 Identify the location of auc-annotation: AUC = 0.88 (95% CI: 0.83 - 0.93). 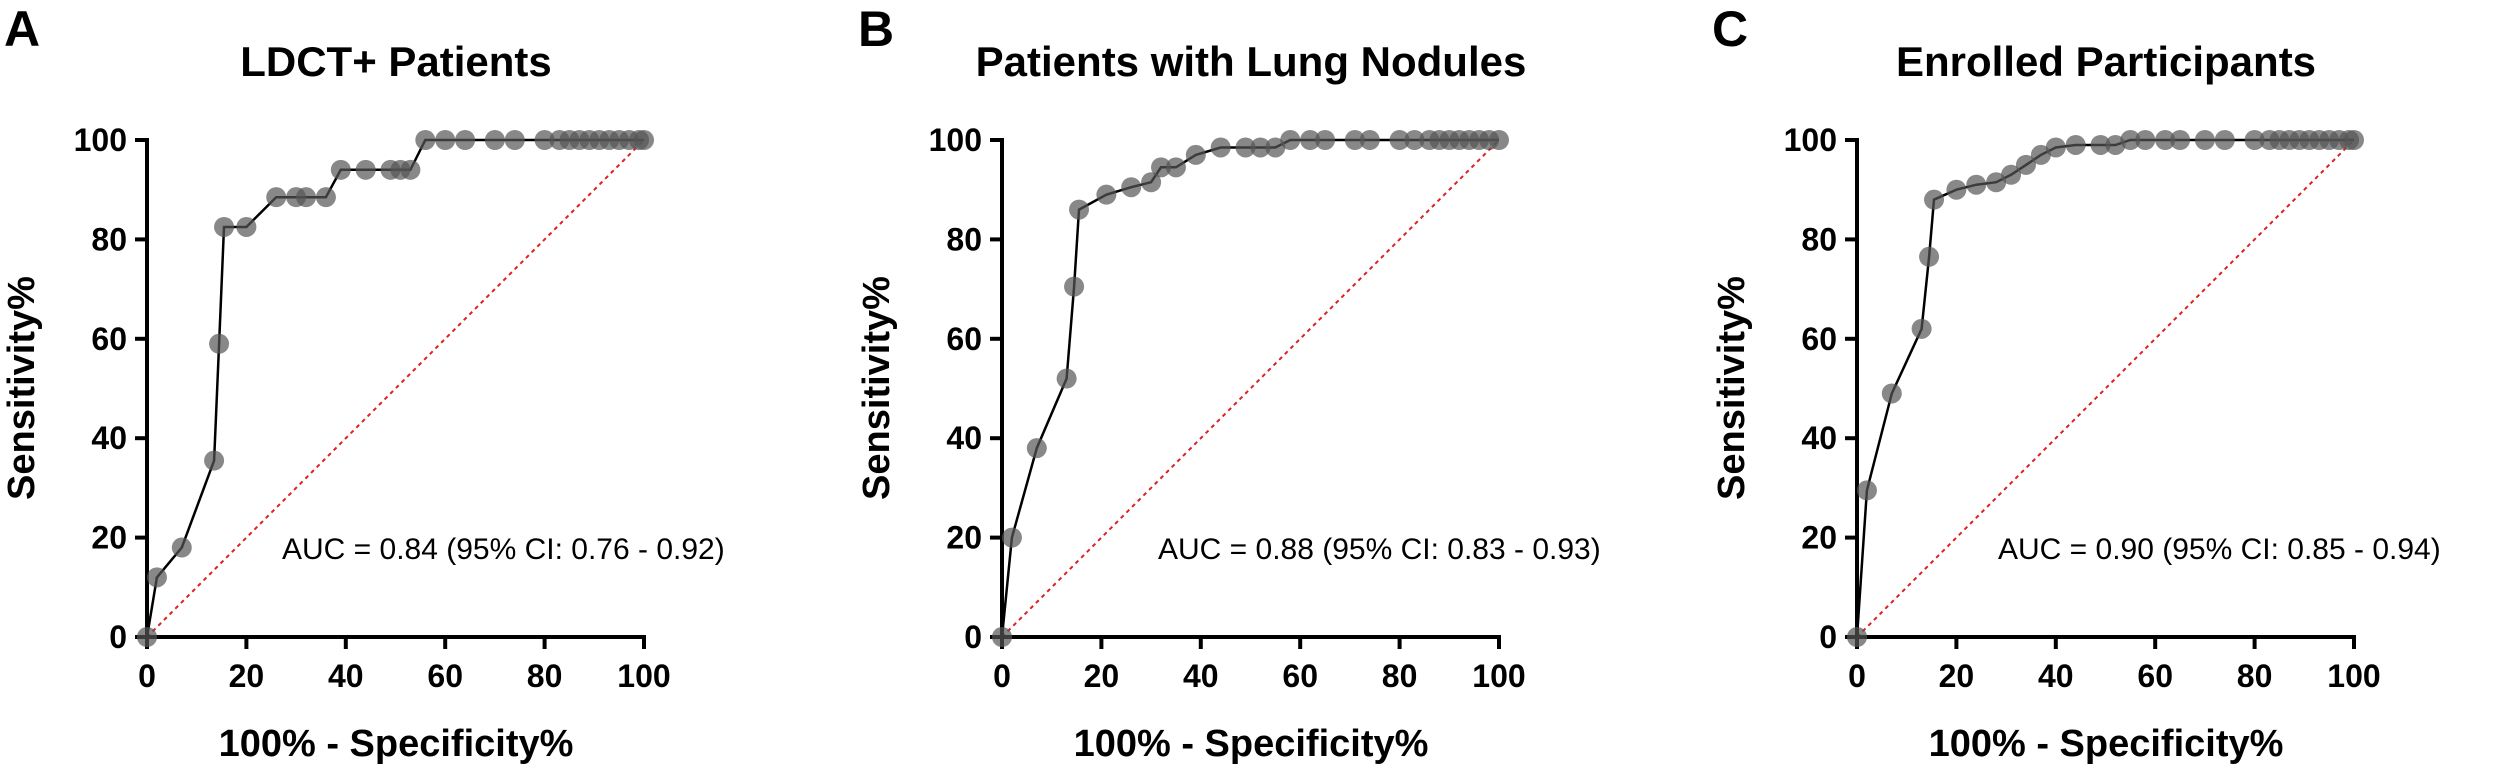
(1379, 549).